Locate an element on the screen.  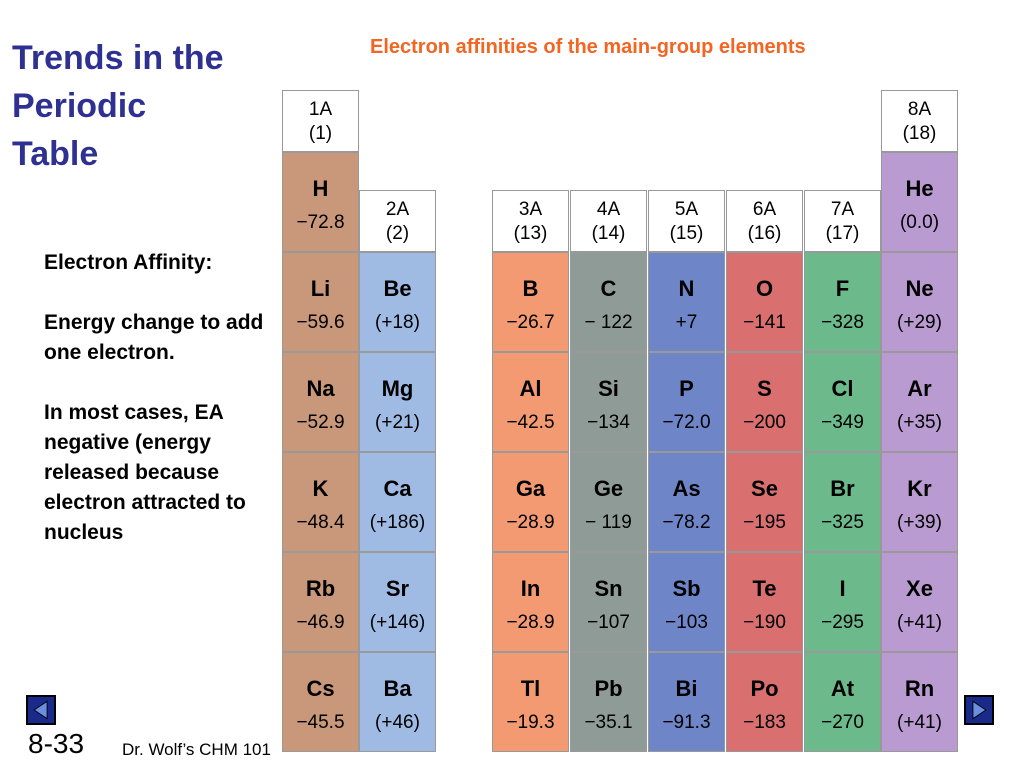
electron-affinity: −200 is located at coordinates (764, 422).